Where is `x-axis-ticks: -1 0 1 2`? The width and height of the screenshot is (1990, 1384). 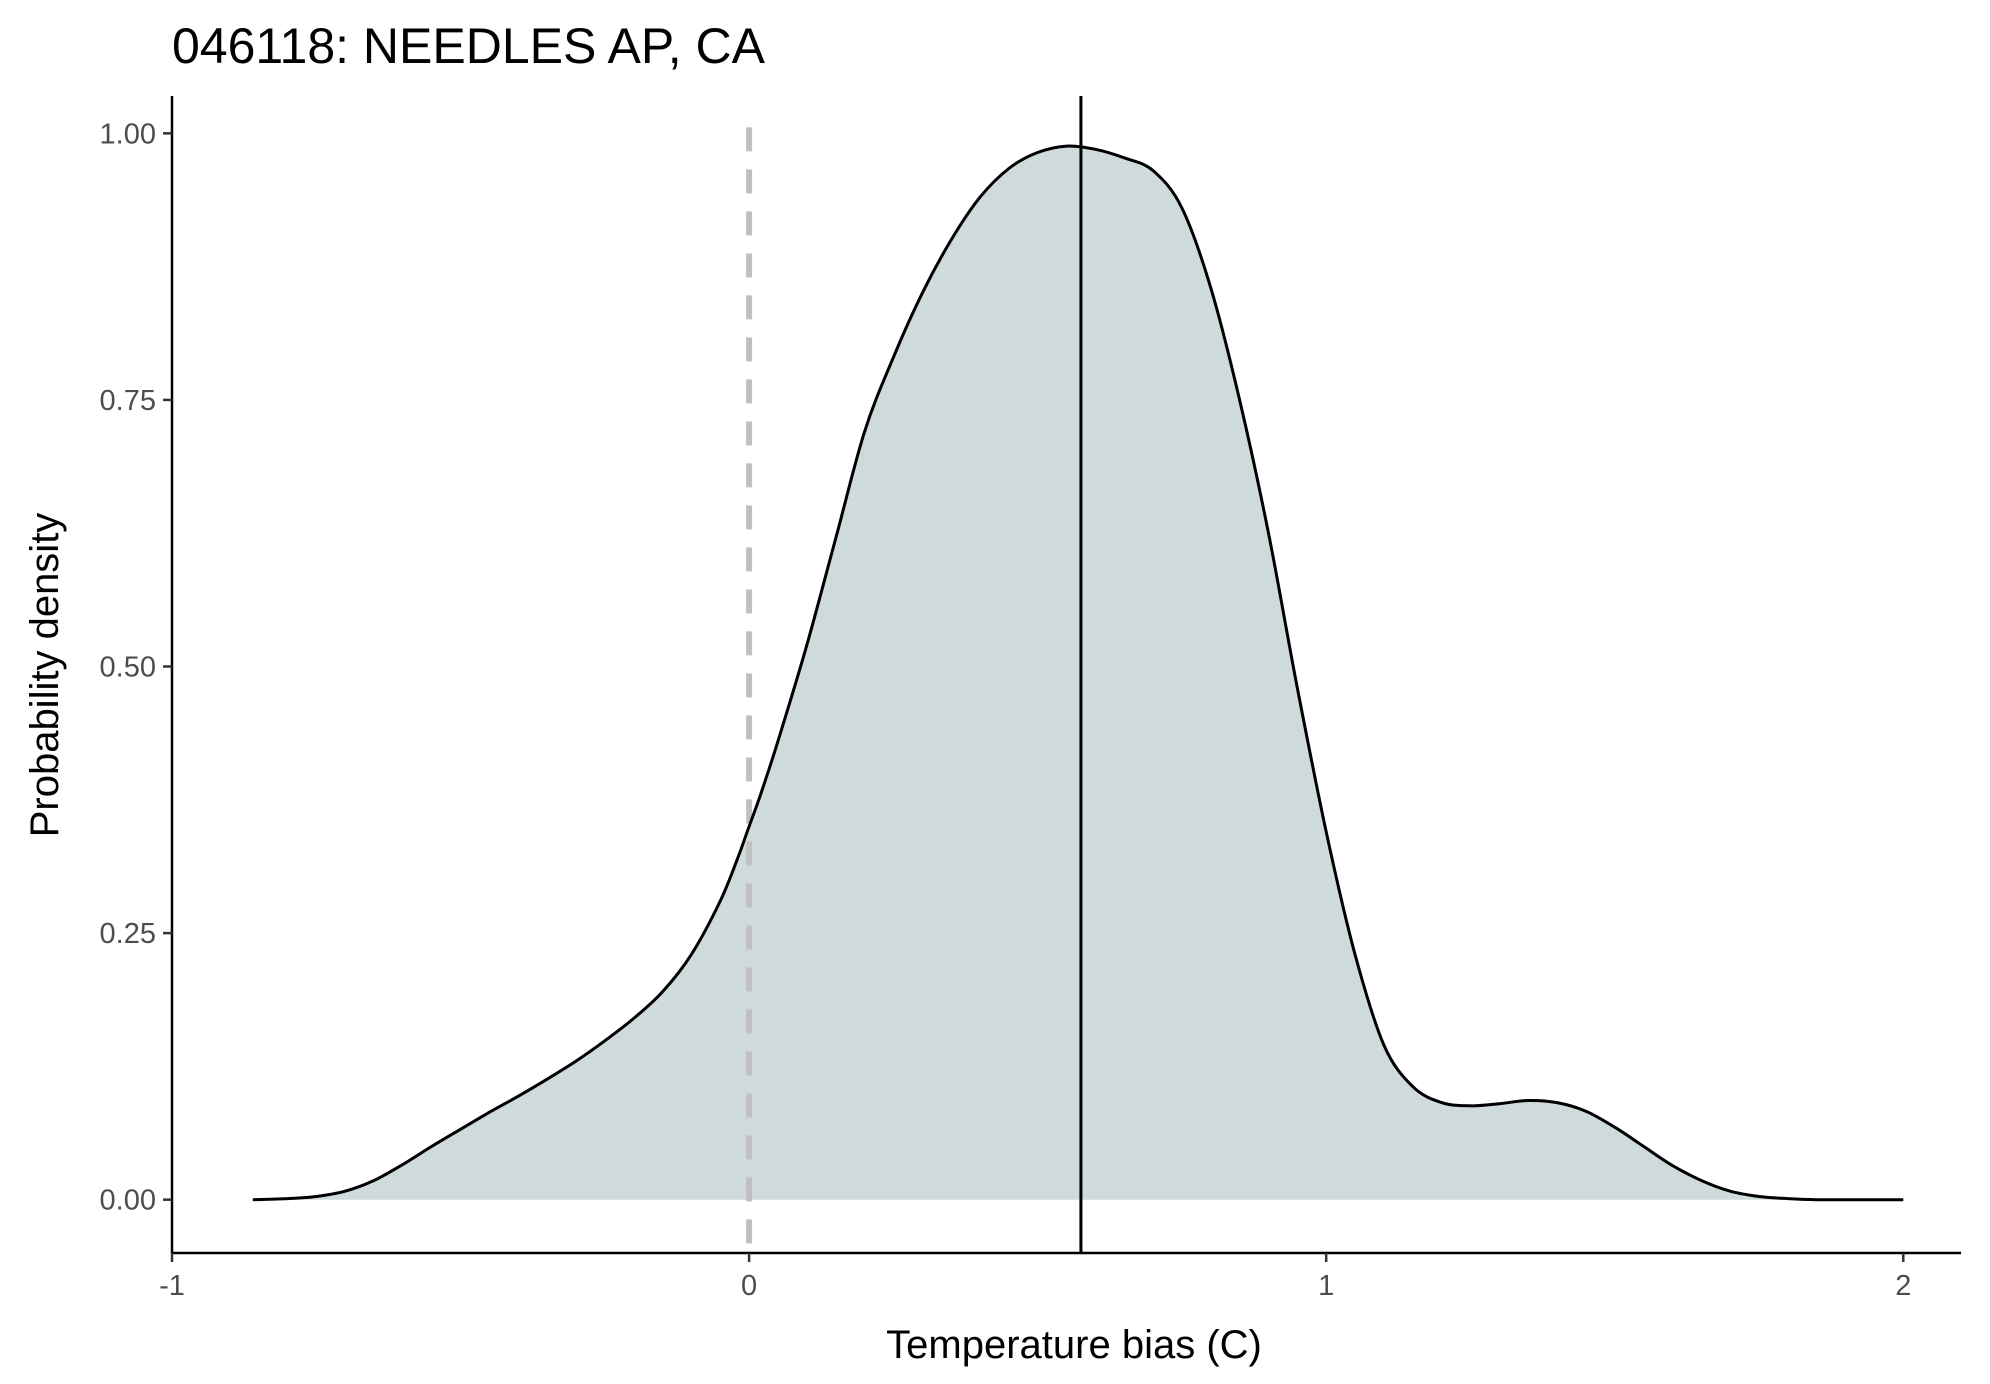
x-axis-ticks: -1 0 1 2 is located at coordinates (1035, 1277).